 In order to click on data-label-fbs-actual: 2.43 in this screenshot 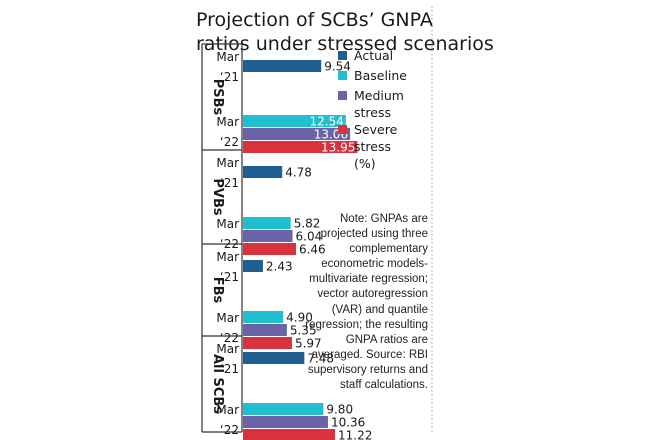, I will do `click(279, 267)`.